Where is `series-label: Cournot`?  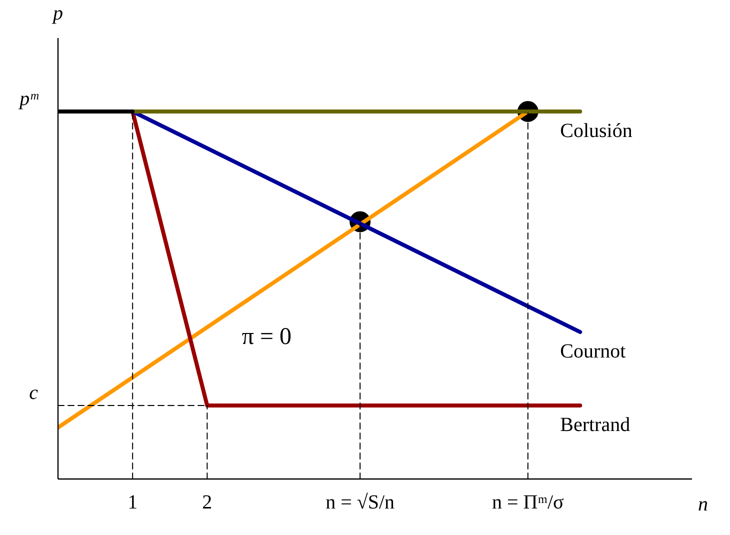
series-label: Cournot is located at coordinates (593, 351).